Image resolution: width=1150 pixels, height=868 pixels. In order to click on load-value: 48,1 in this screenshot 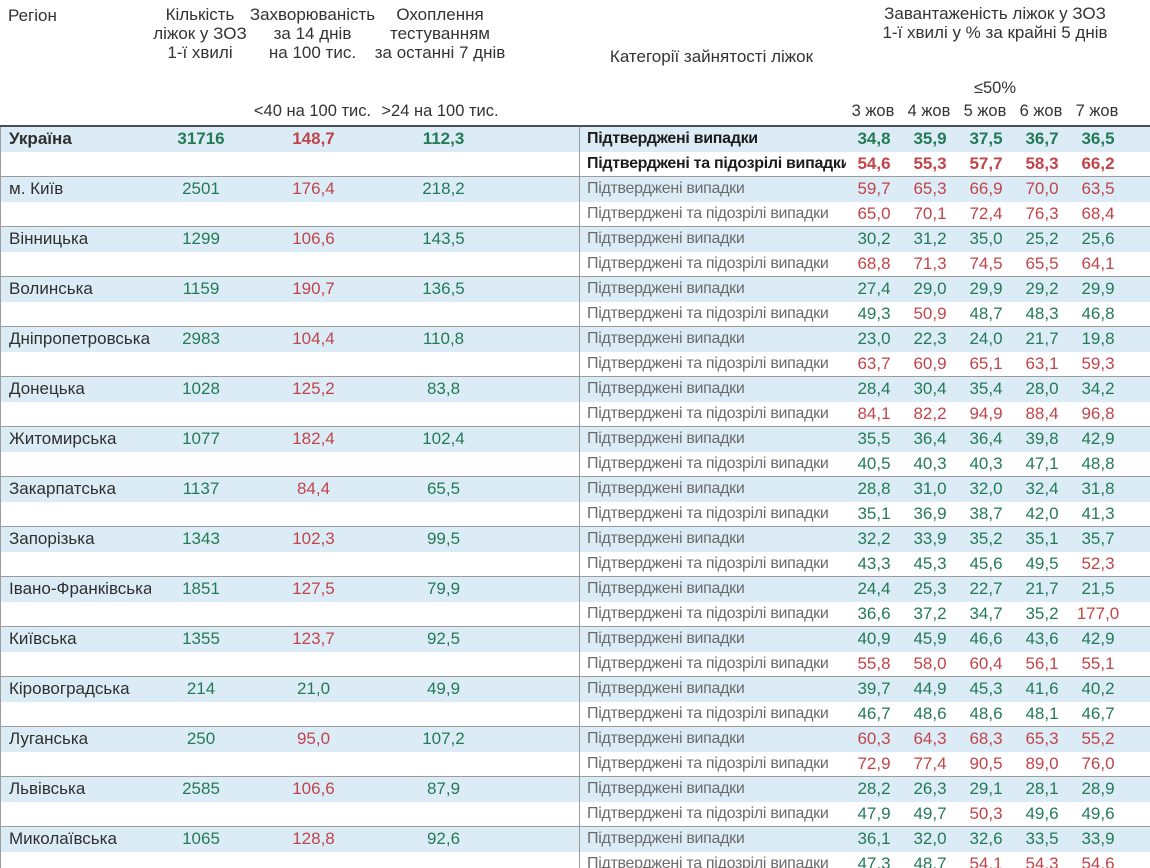, I will do `click(1042, 713)`.